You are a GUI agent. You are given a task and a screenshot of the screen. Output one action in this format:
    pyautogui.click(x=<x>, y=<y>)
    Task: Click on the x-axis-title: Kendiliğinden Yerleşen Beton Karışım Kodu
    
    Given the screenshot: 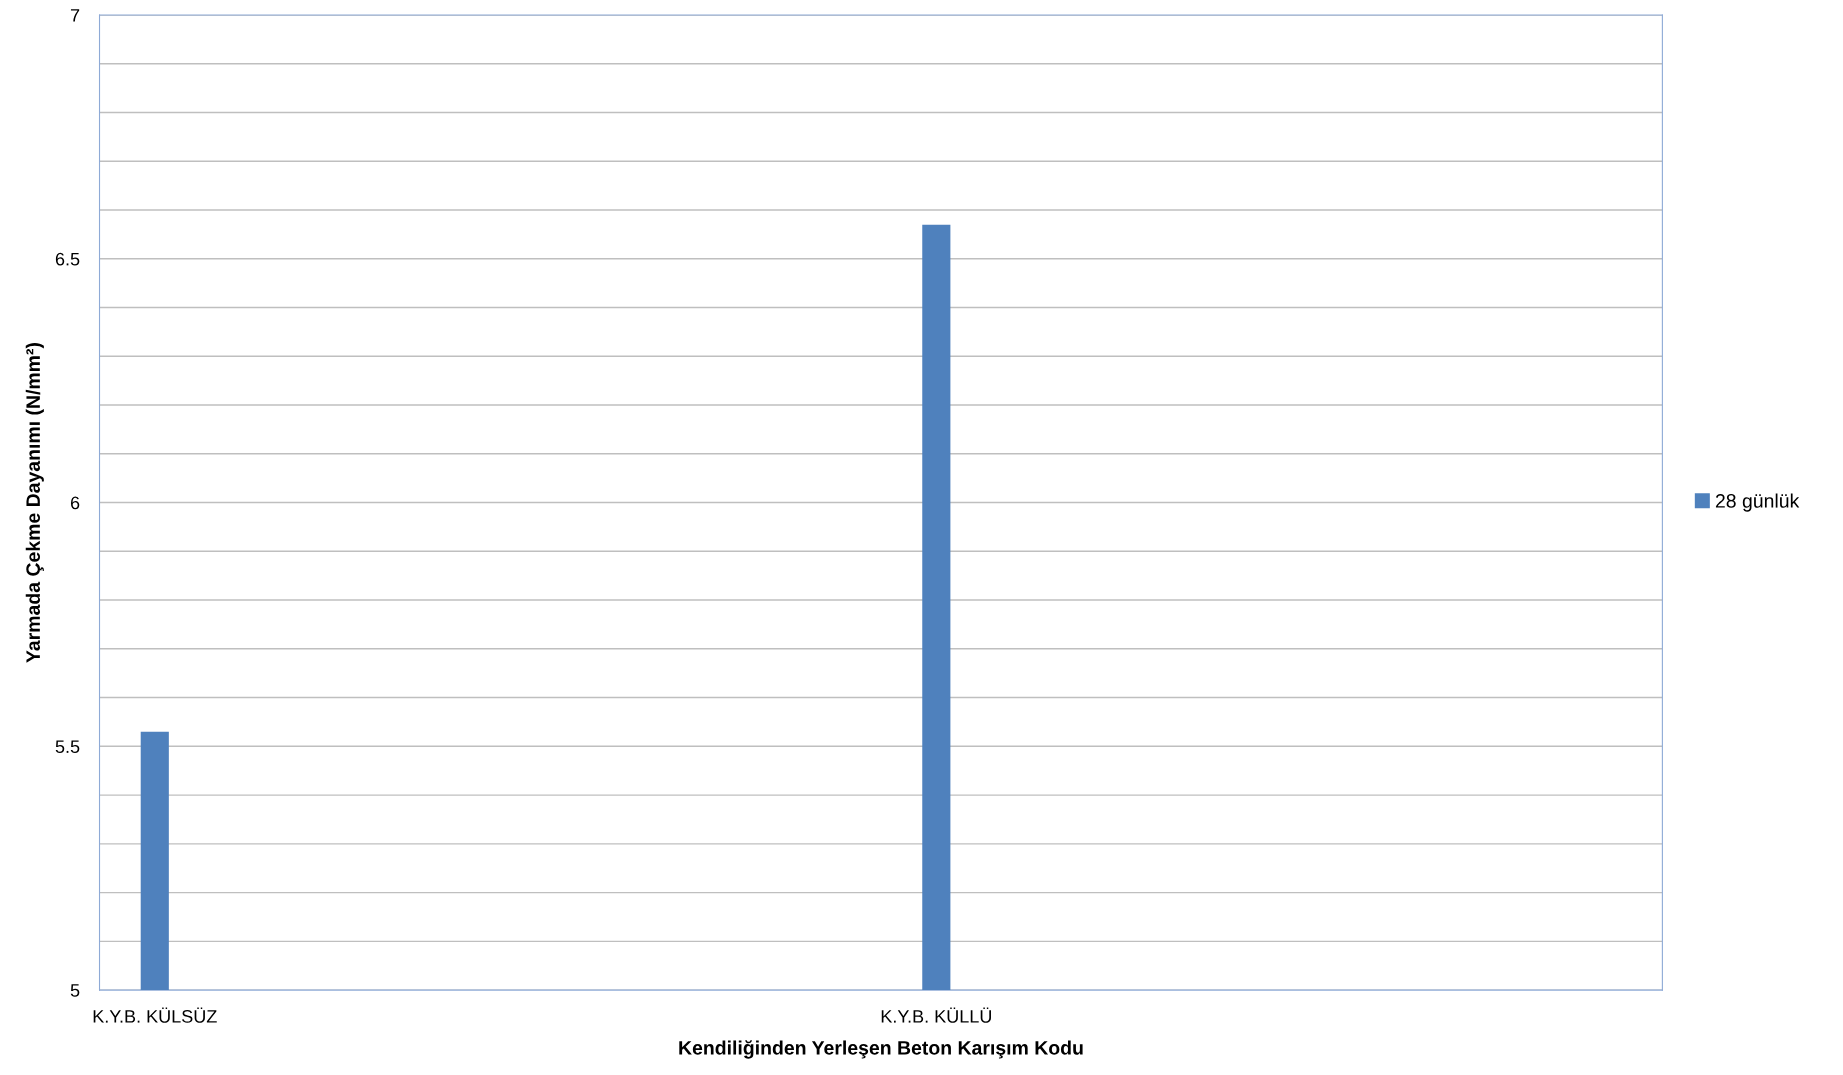 What is the action you would take?
    pyautogui.click(x=881, y=1049)
    